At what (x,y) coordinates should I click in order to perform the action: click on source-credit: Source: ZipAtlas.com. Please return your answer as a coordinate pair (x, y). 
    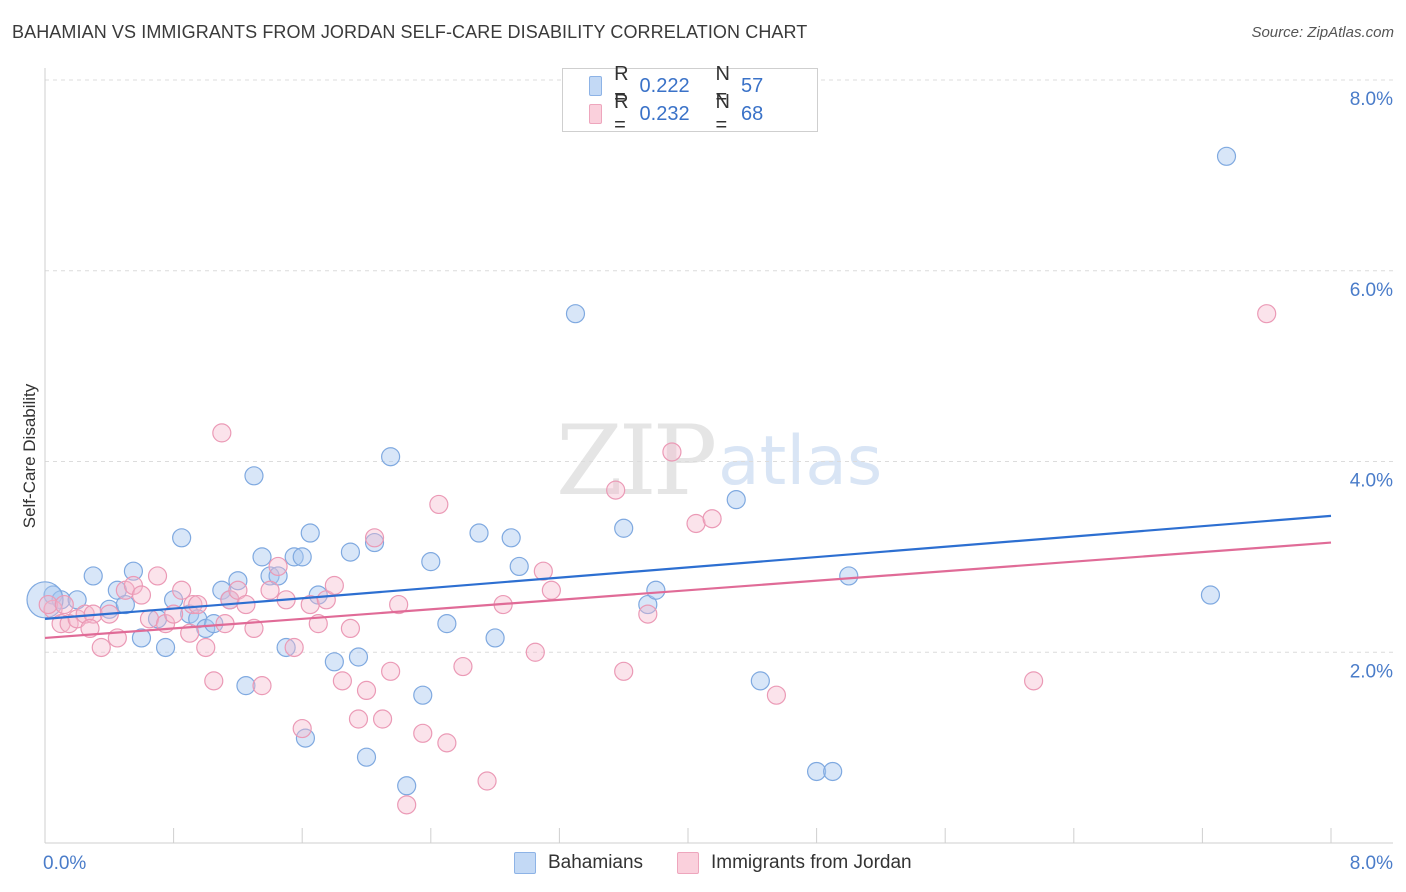
    Looking at the image, I should click on (1322, 32).